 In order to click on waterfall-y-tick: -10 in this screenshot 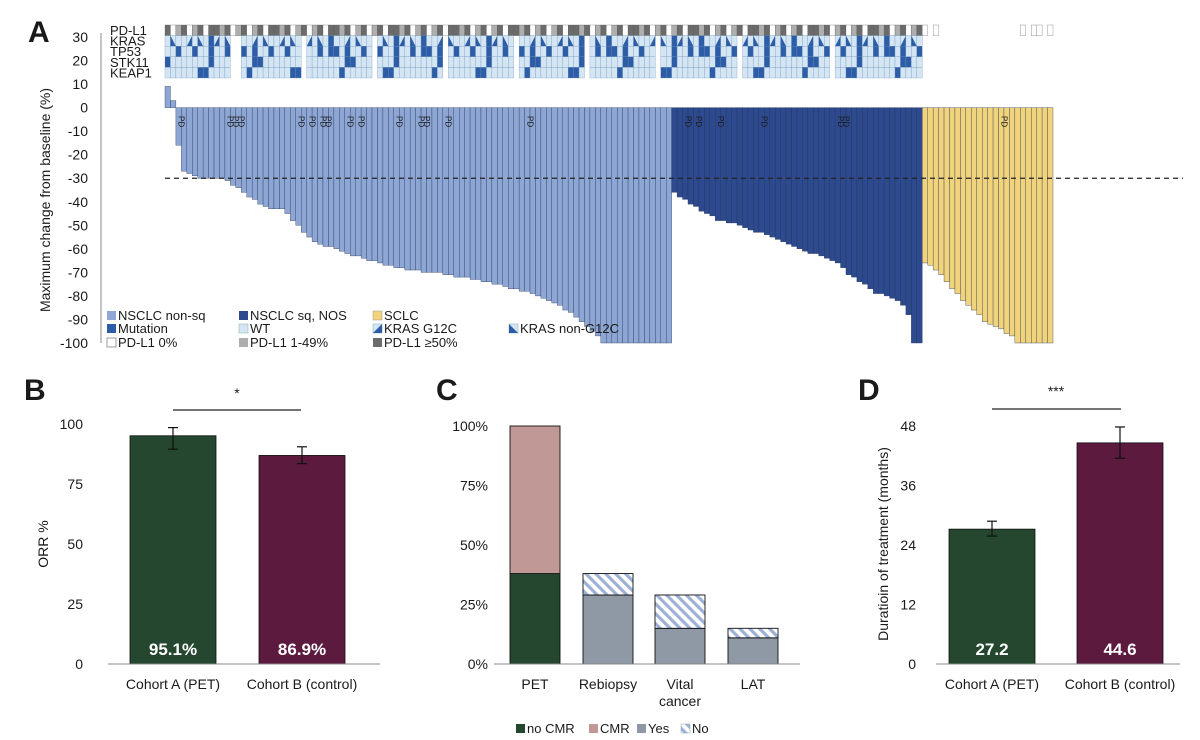, I will do `click(78, 131)`.